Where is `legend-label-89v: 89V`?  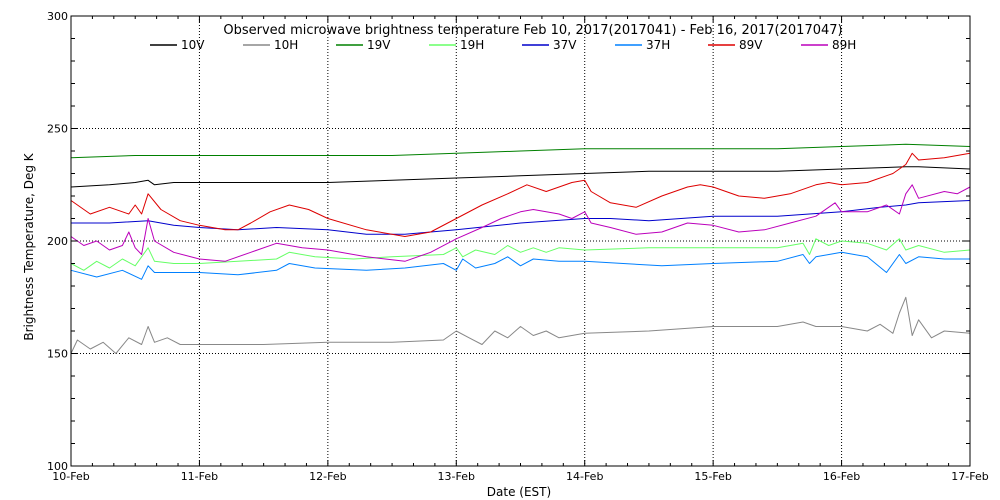 legend-label-89v: 89V is located at coordinates (751, 45).